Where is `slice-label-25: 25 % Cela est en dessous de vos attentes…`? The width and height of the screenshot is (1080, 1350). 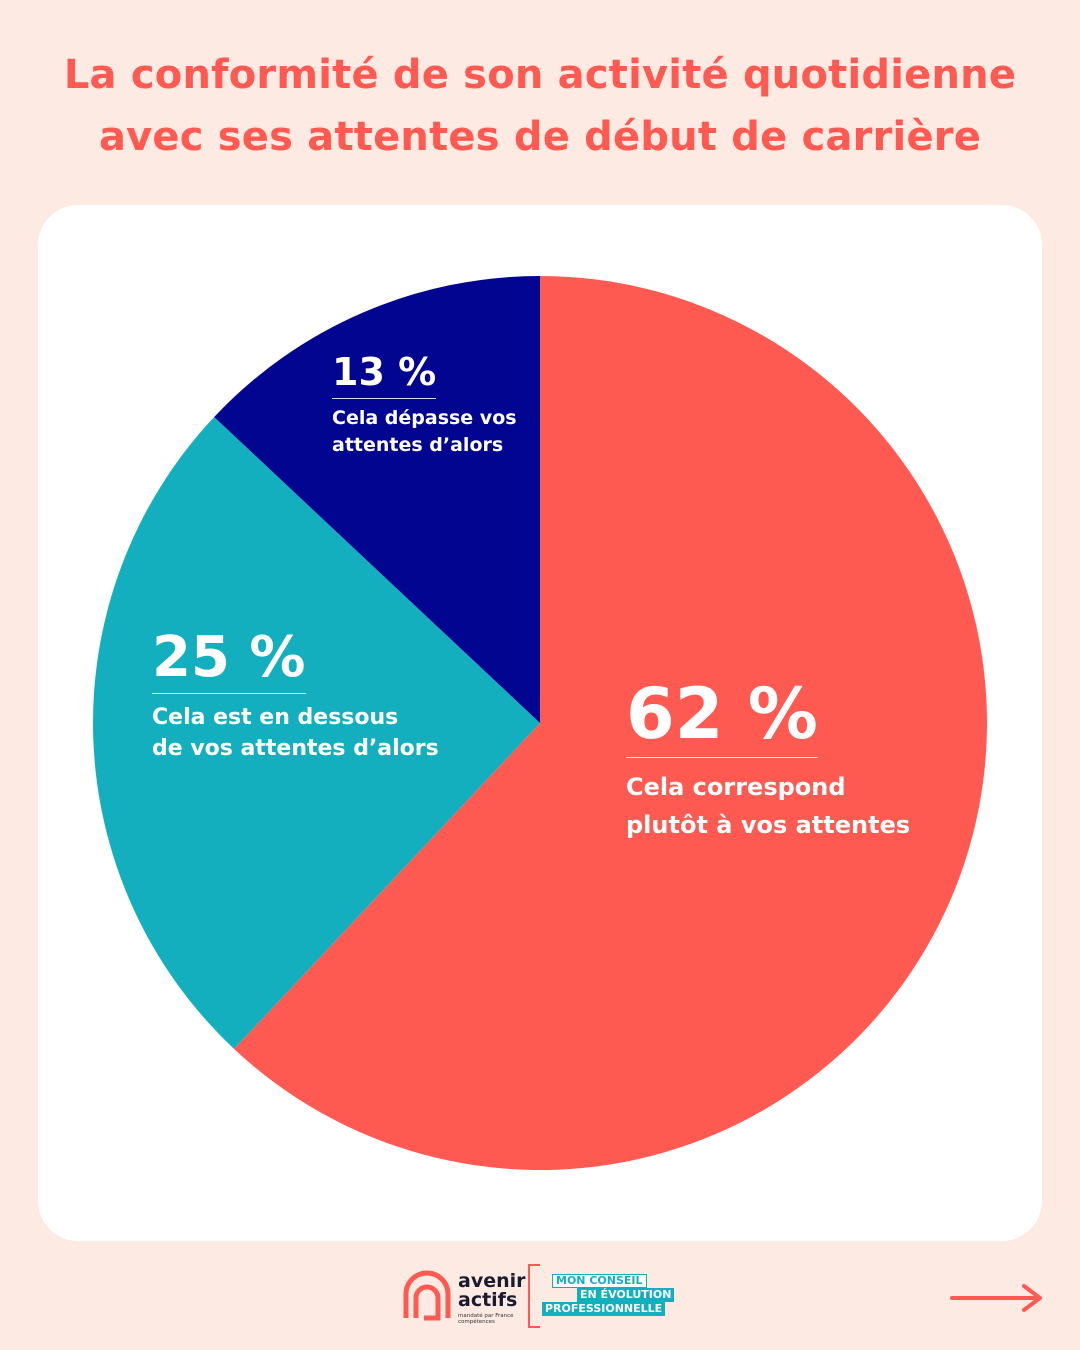 slice-label-25: 25 % Cela est en dessous de vos attentes… is located at coordinates (322, 695).